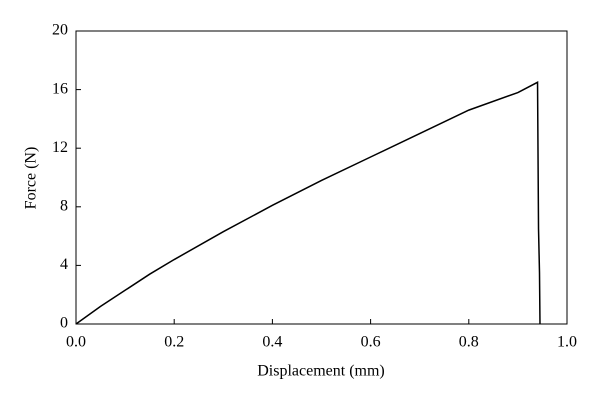  Describe the element at coordinates (60, 147) in the screenshot. I see `y-tick-label: 12` at that location.